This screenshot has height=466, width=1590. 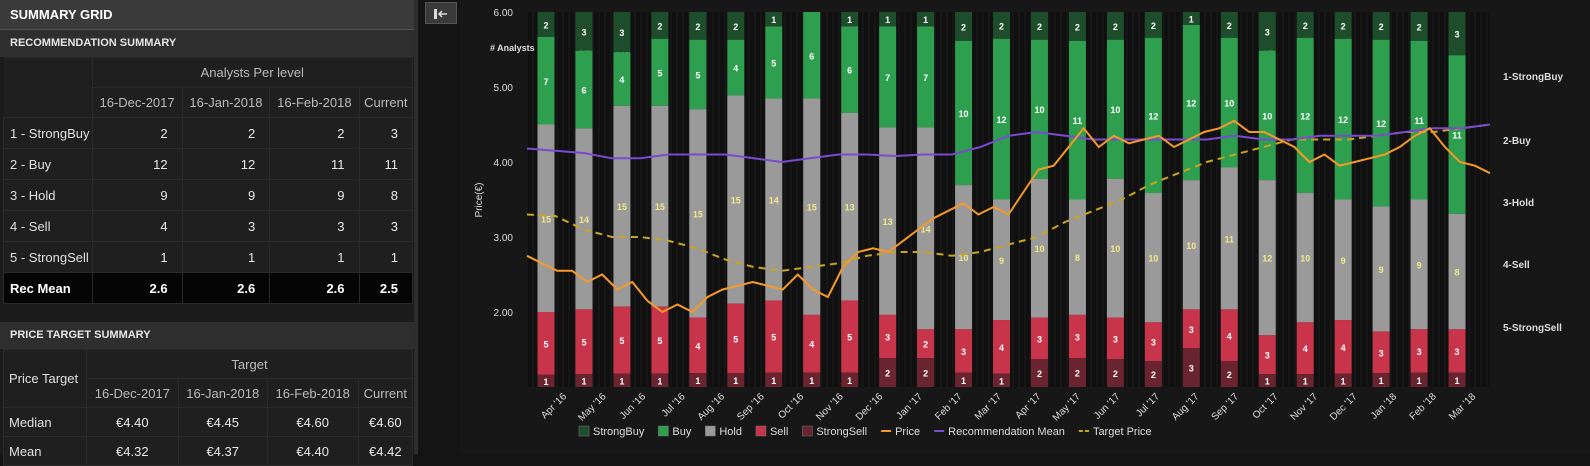 What do you see at coordinates (870, 407) in the screenshot?
I see `x-tick-label: Dec '16` at bounding box center [870, 407].